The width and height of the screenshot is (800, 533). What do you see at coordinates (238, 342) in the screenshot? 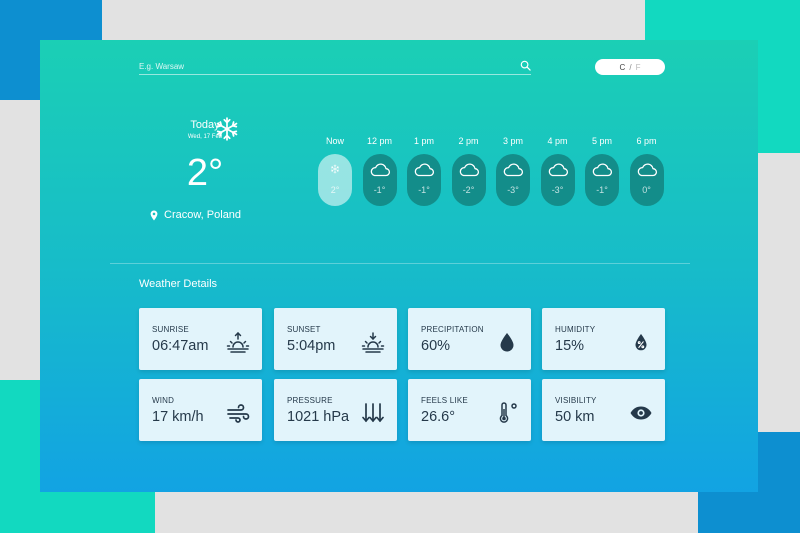
I see `sunrise-icon` at bounding box center [238, 342].